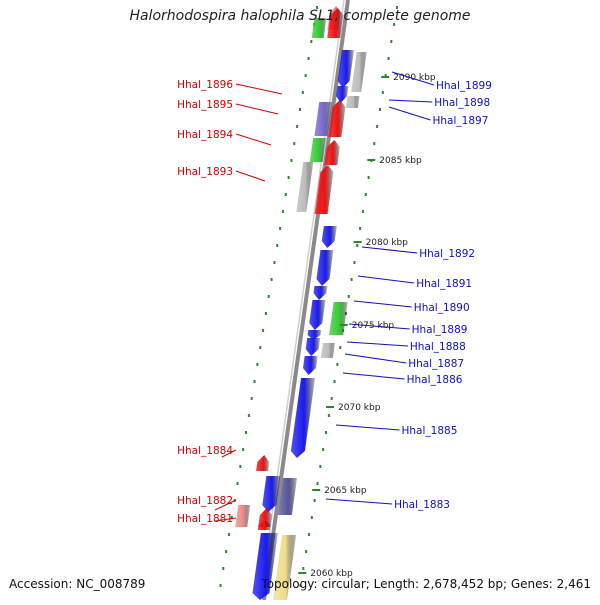  Describe the element at coordinates (310, 365) in the screenshot. I see `gene-22-blue` at that location.